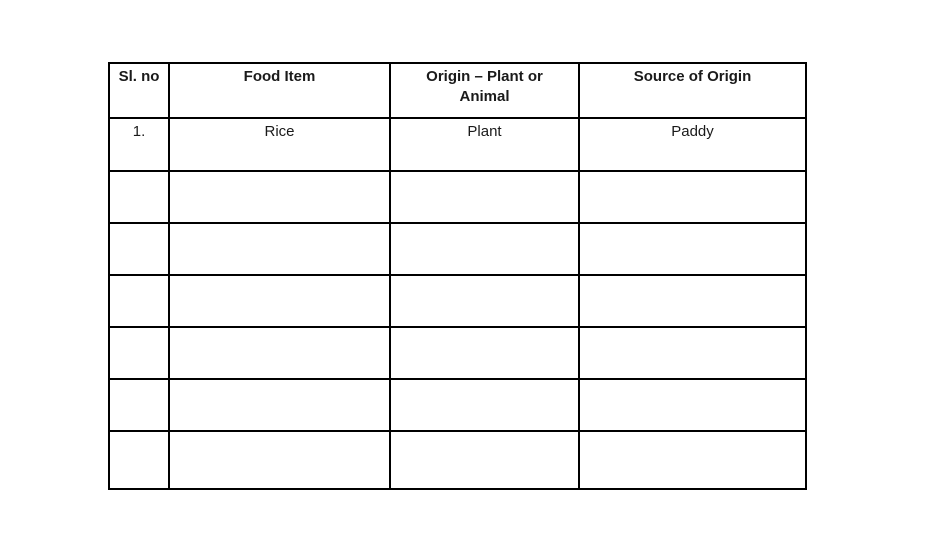 The image size is (931, 551). I want to click on cell-food-item: Rice, so click(279, 144).